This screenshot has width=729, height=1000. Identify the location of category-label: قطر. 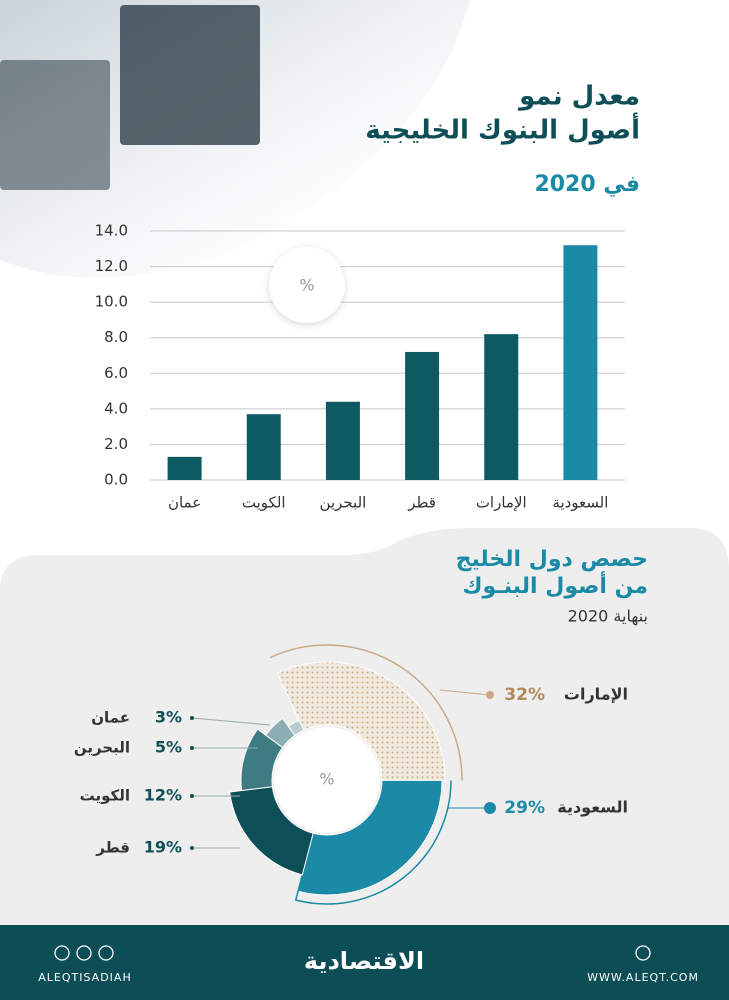
(112, 848).